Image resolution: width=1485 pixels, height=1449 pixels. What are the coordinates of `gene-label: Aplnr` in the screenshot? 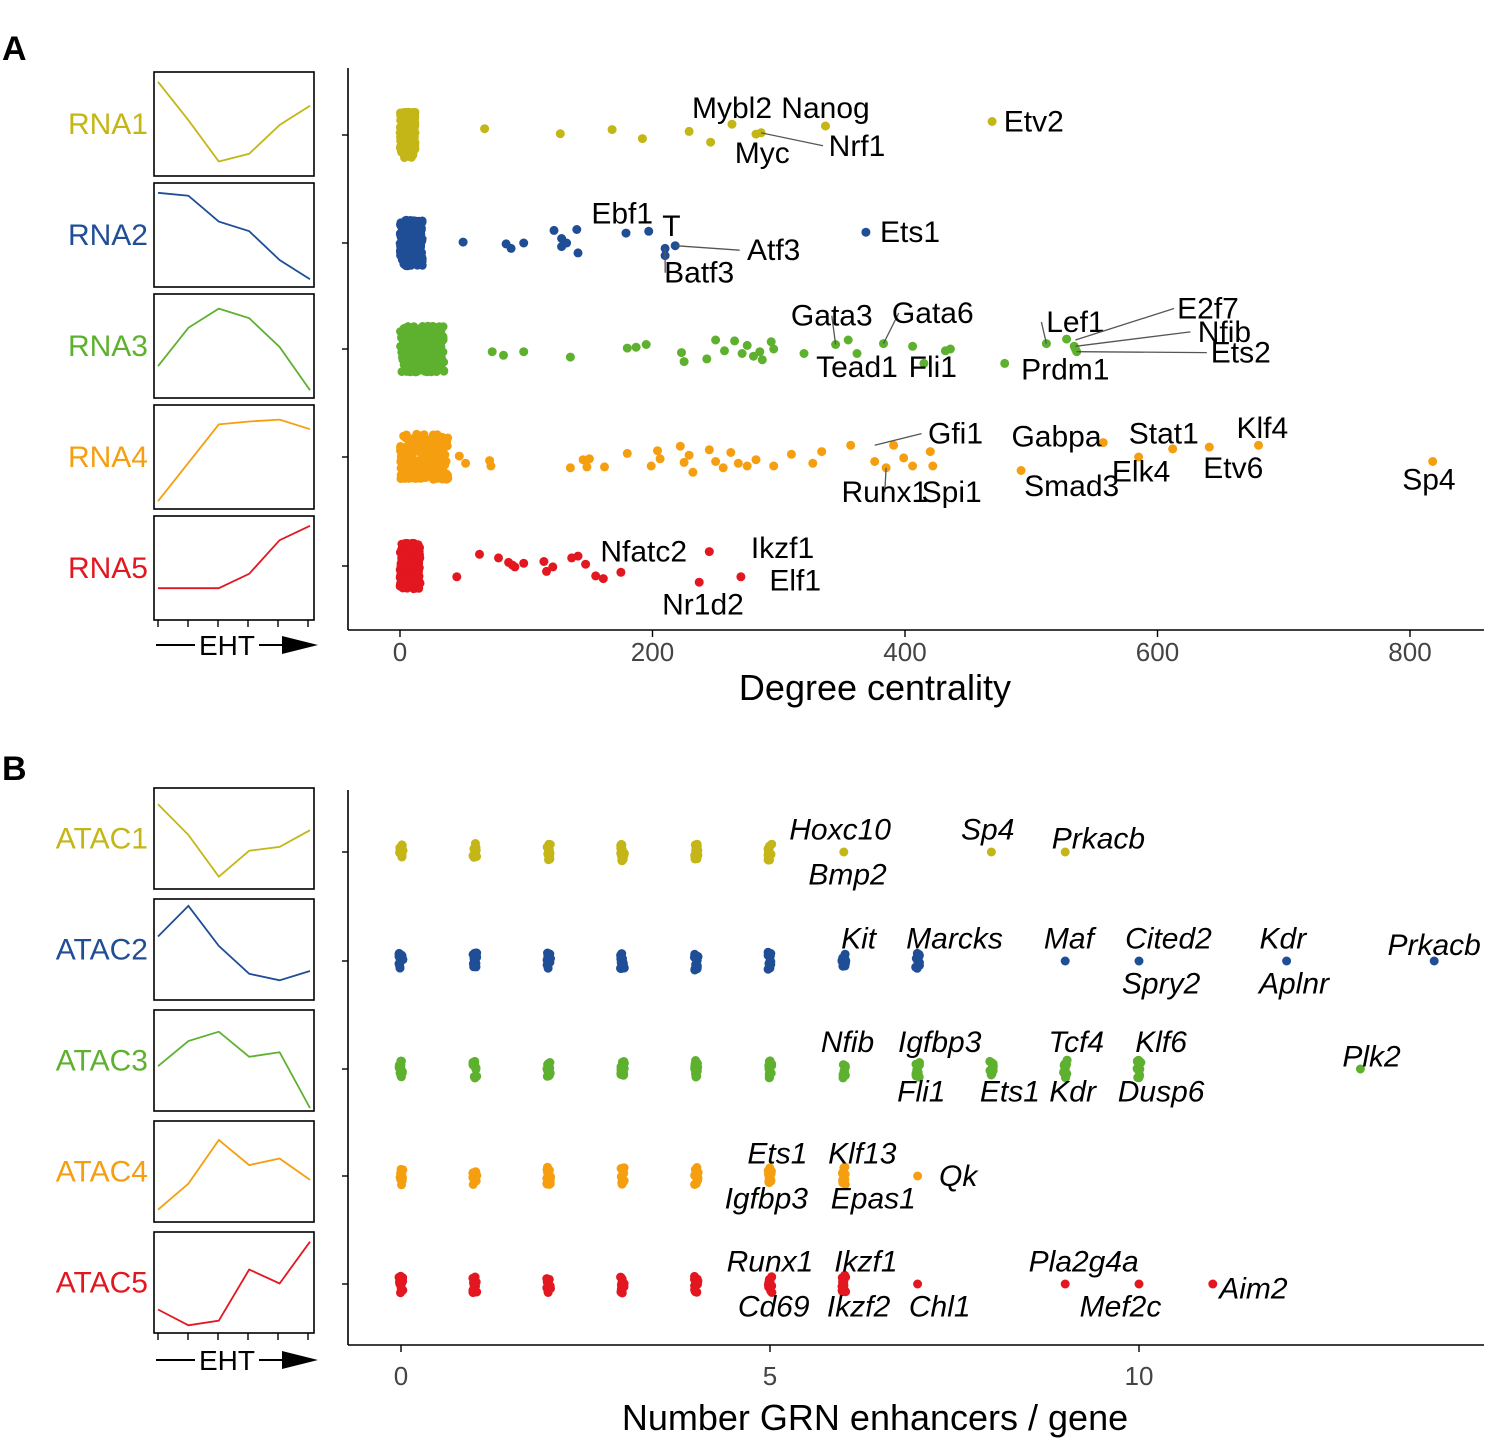 It's located at (1293, 984).